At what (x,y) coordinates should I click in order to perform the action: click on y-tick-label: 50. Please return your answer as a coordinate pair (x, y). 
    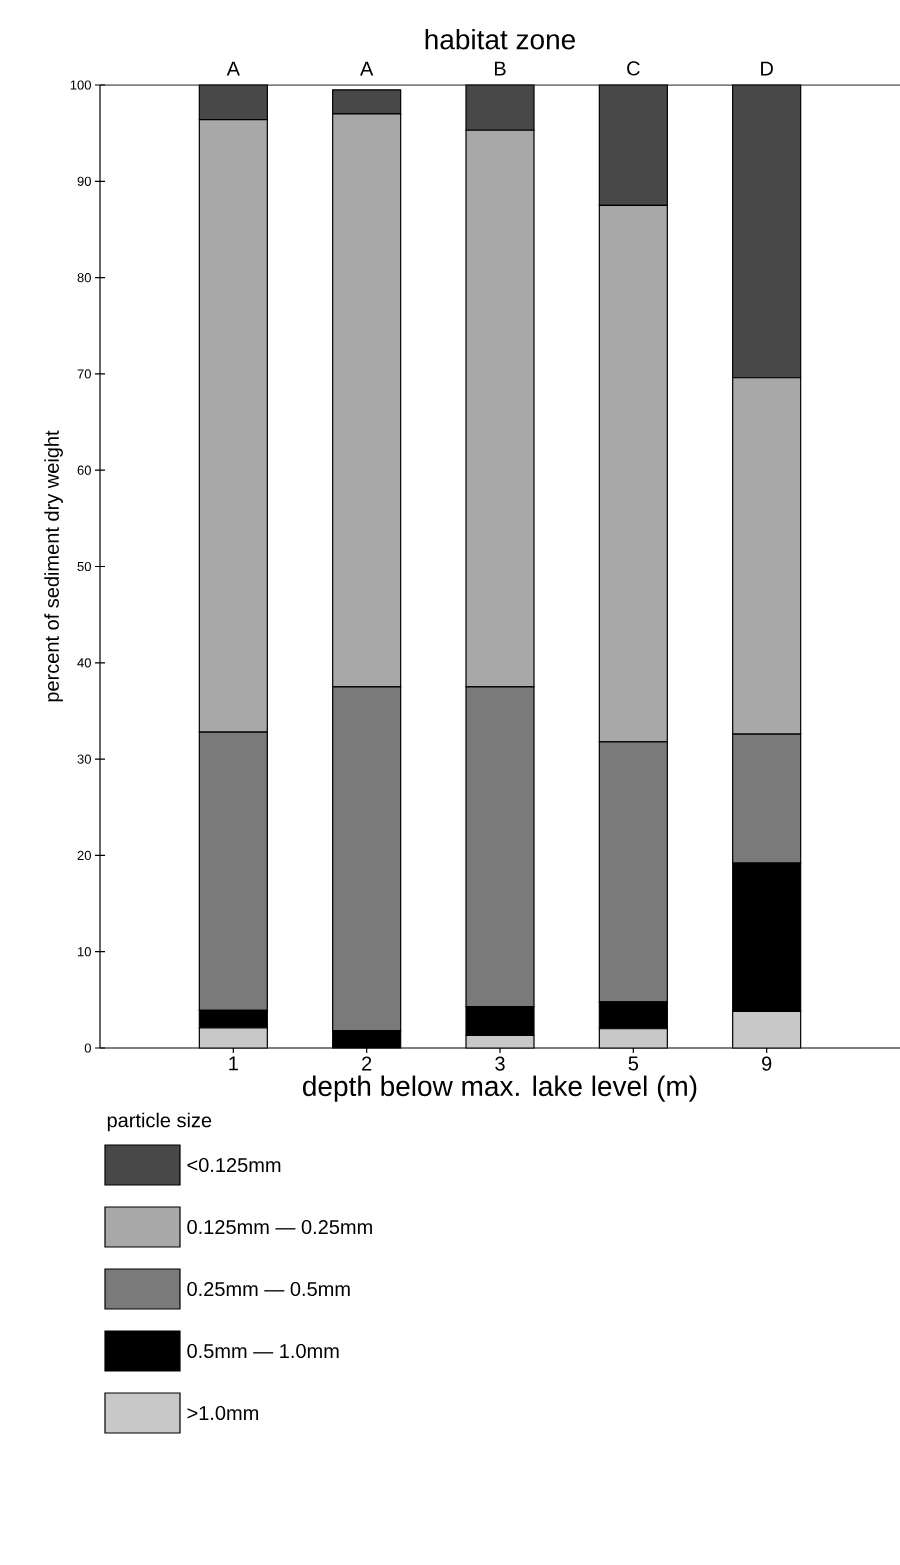
    Looking at the image, I should click on (84, 566).